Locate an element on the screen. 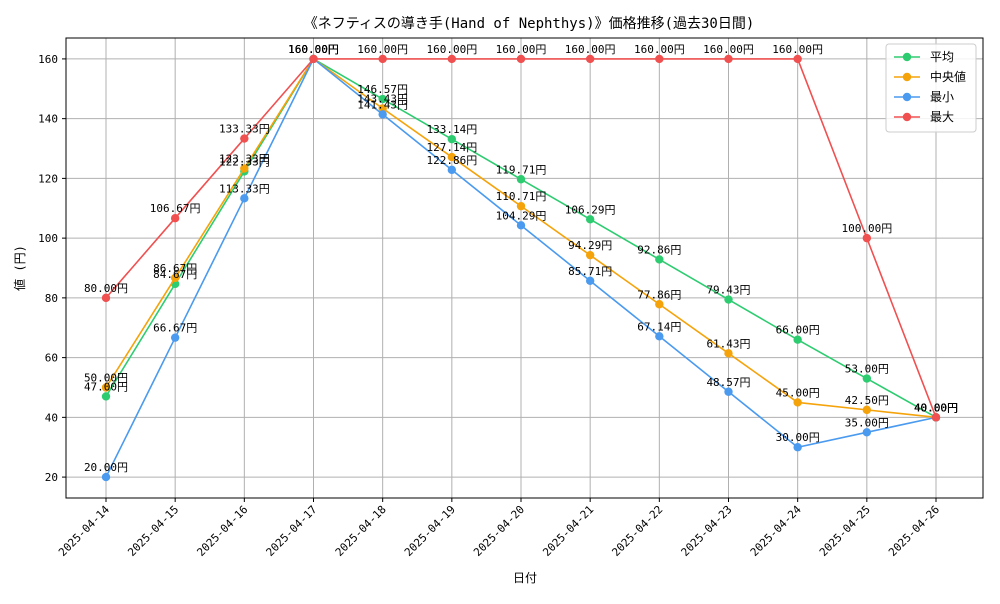 Image resolution: width=1000 pixels, height=604 pixels. data-label: 35.00円 is located at coordinates (867, 422).